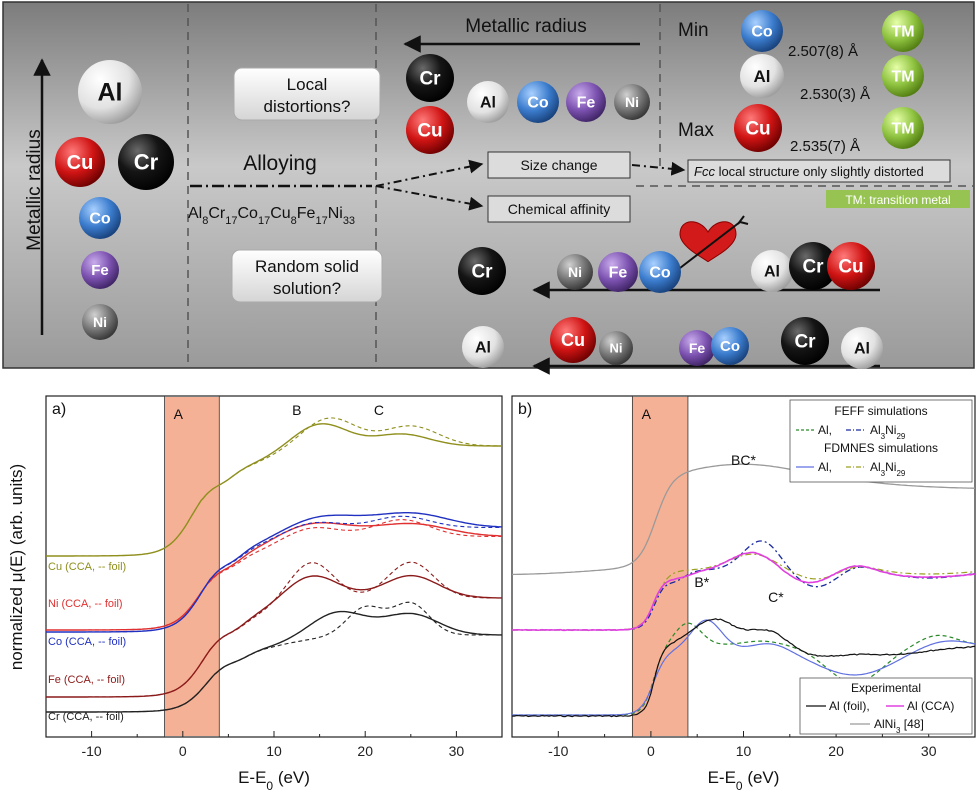 The width and height of the screenshot is (977, 793). What do you see at coordinates (660, 566) in the screenshot?
I see `region-a-shade` at bounding box center [660, 566].